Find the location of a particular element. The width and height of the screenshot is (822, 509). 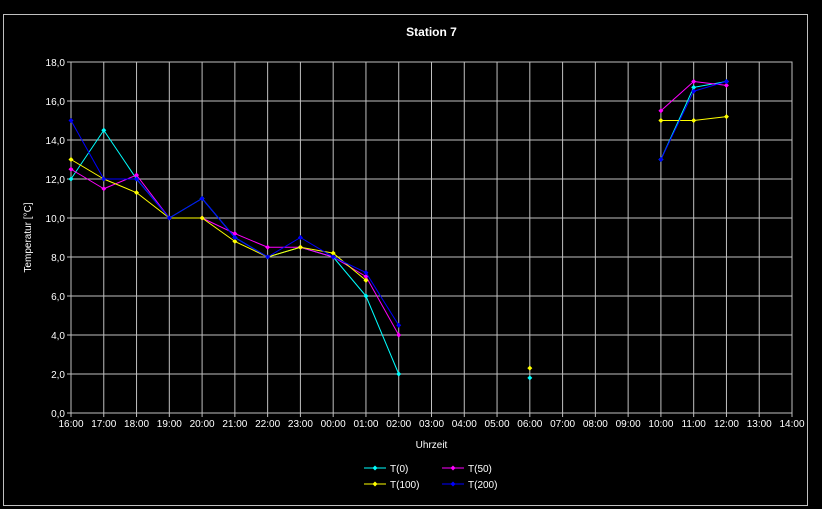

x-tick-label: 13:00 is located at coordinates (759, 424).